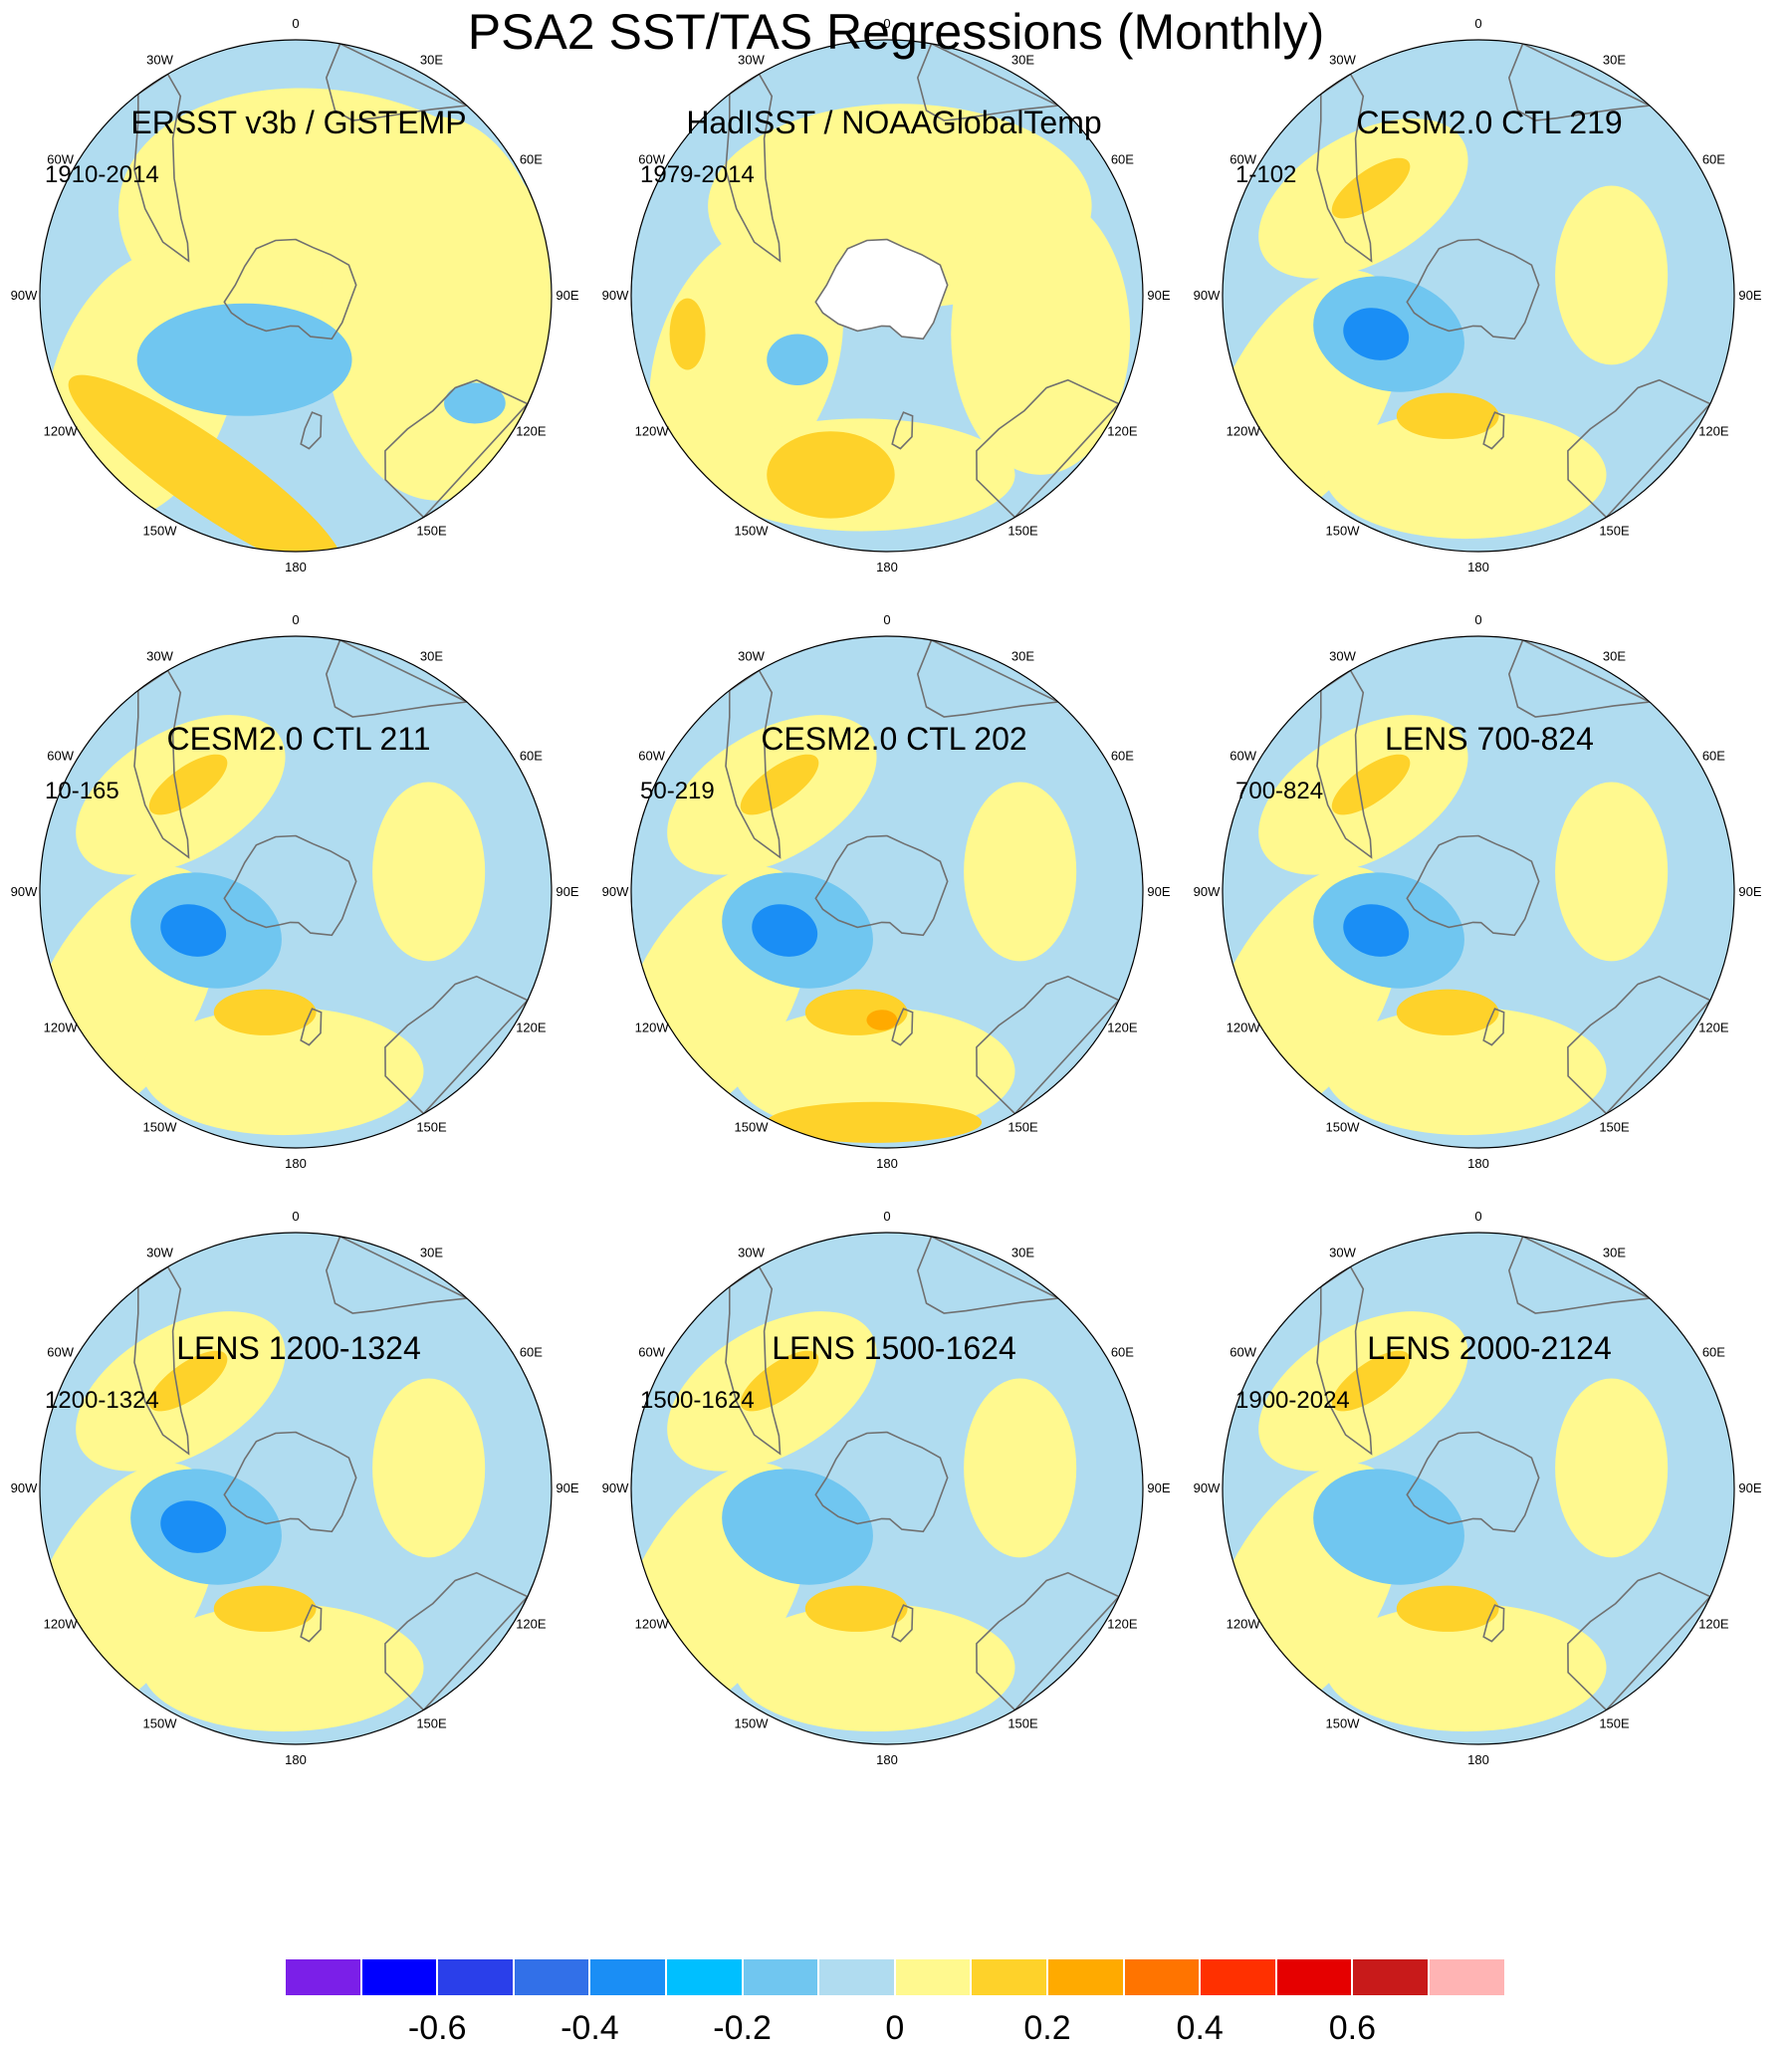  Describe the element at coordinates (697, 1400) in the screenshot. I see `panel-year-range: 1500-1624` at that location.